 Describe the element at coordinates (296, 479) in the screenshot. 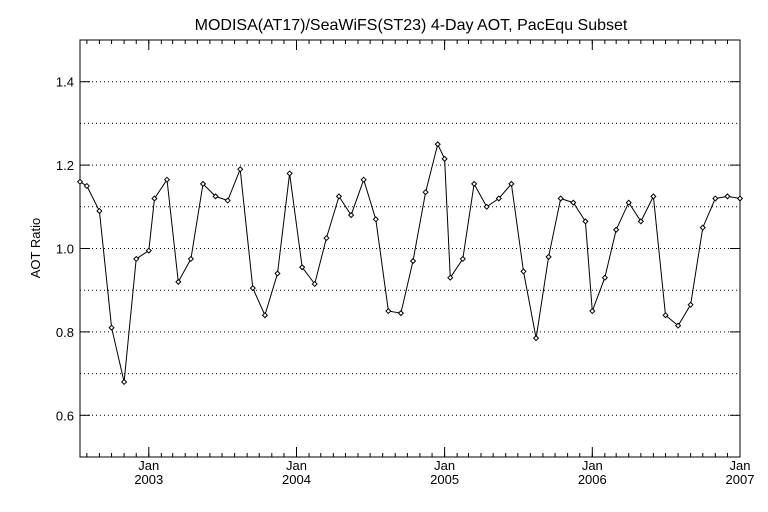

I see `x-tick-year-label: 2004` at that location.